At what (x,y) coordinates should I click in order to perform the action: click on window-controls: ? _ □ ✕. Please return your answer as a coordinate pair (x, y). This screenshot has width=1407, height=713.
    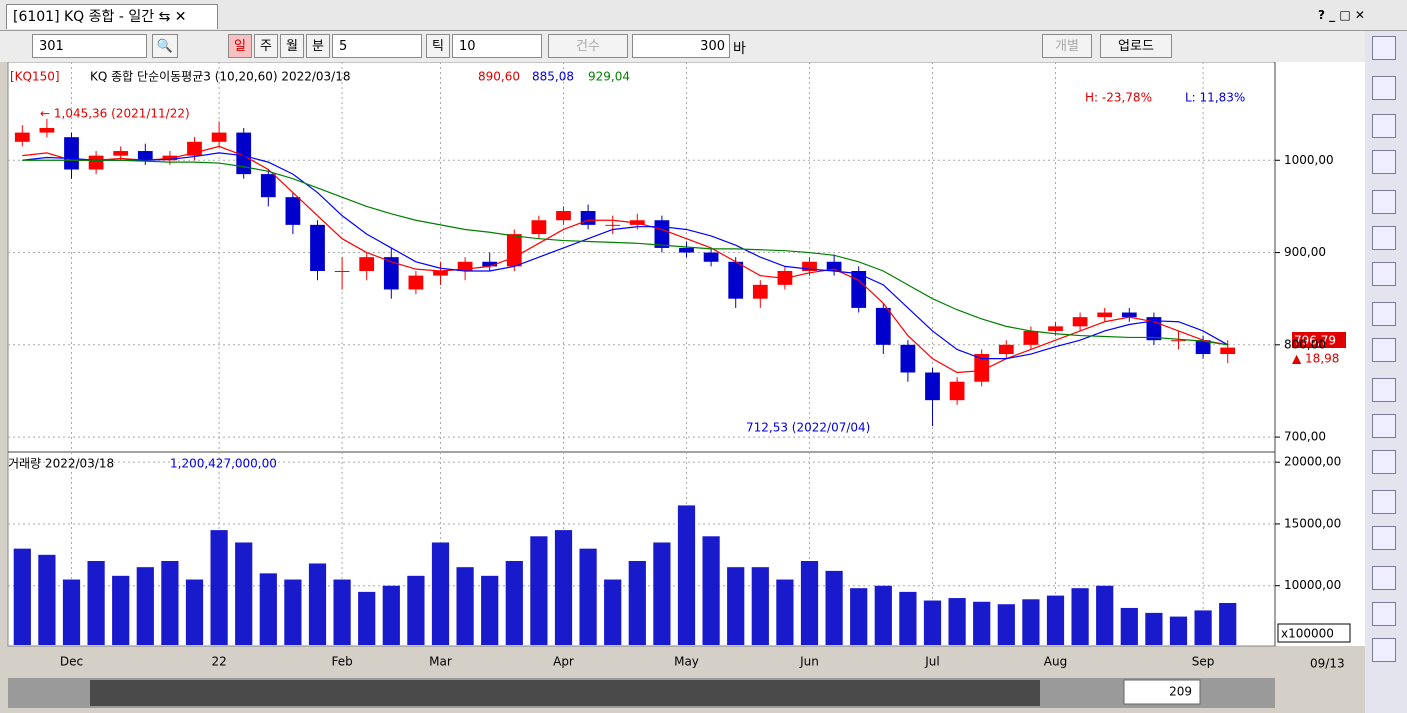
    Looking at the image, I should click on (1341, 15).